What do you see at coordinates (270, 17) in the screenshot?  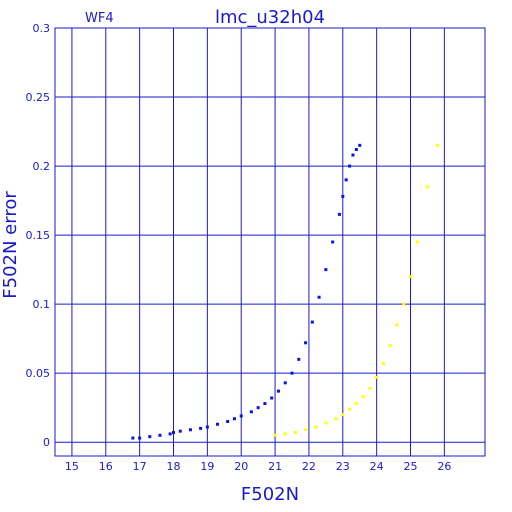 I see `chart-title: lmc_u32h04` at bounding box center [270, 17].